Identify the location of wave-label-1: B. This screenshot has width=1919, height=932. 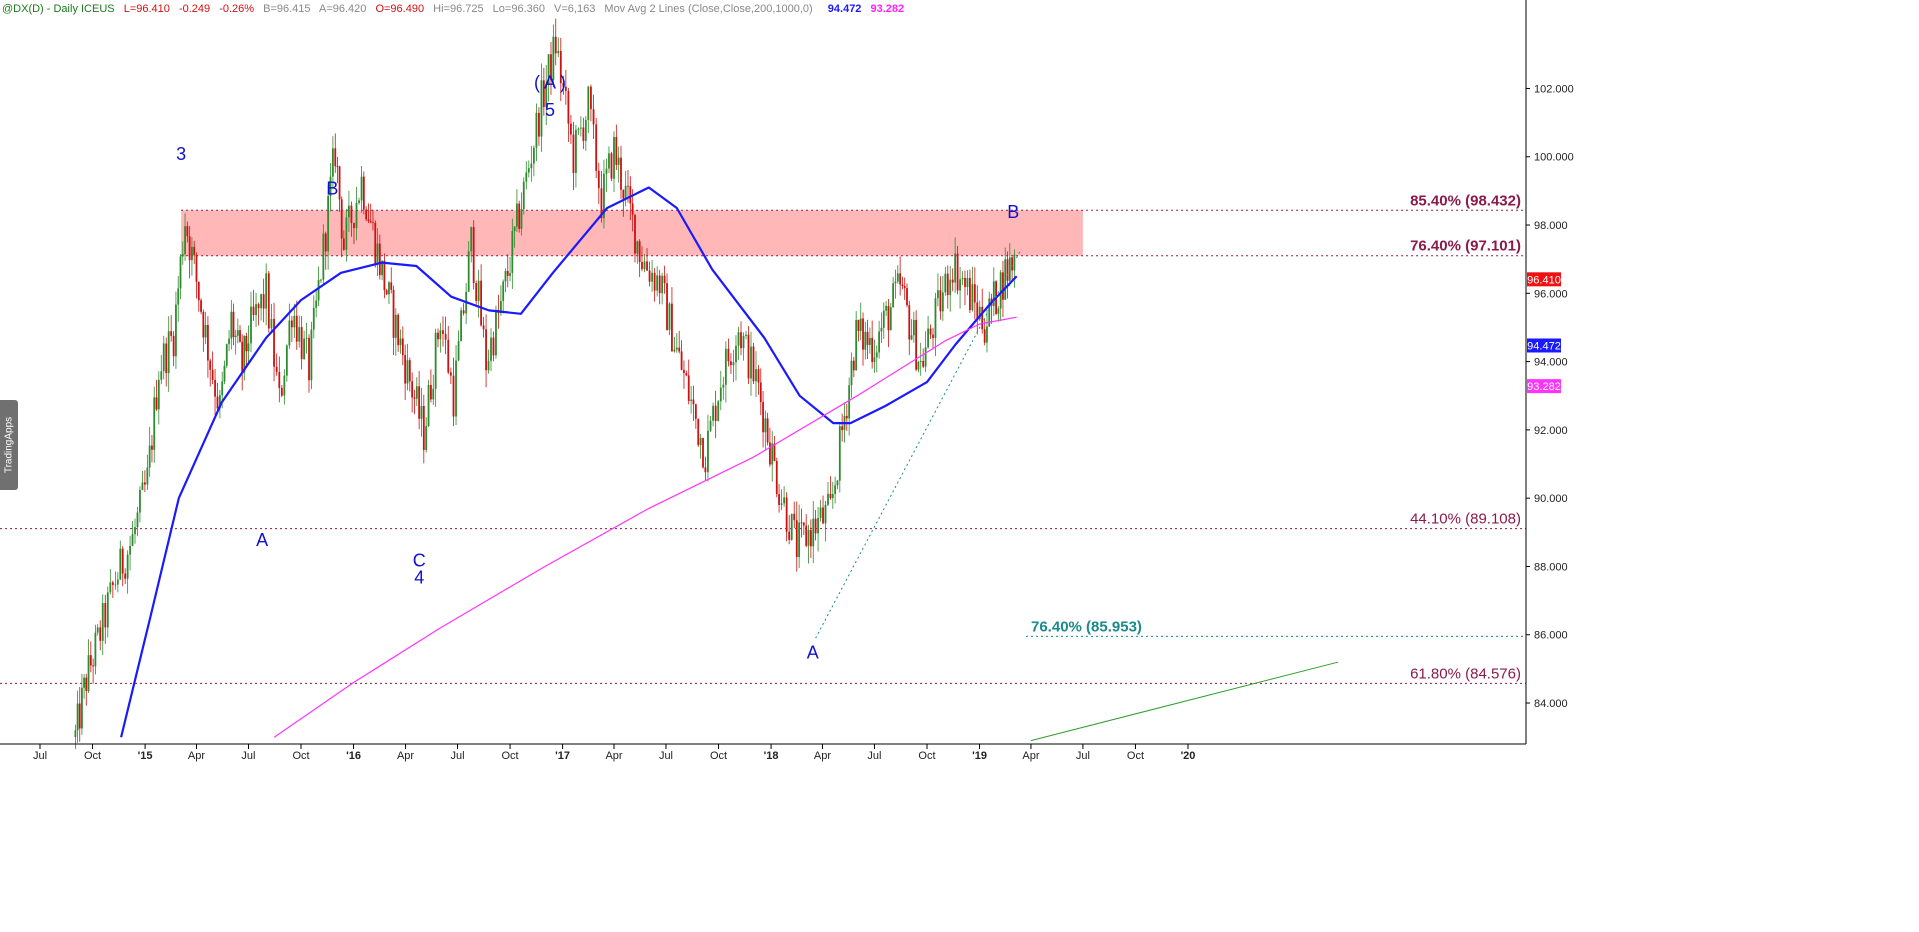
(332, 188).